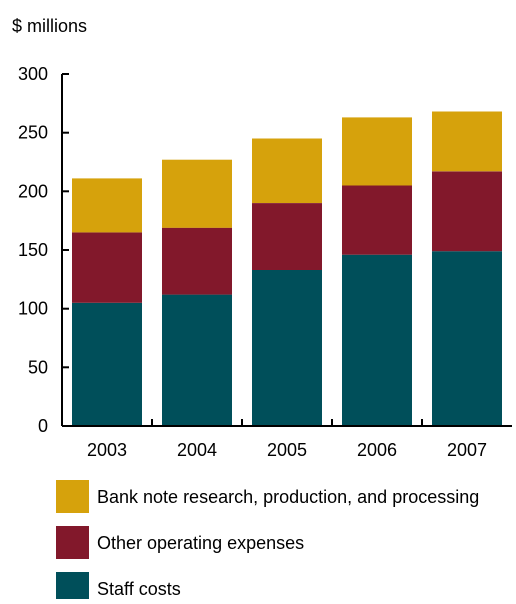  Describe the element at coordinates (139, 589) in the screenshot. I see `legend-label-2: Staff costs` at that location.